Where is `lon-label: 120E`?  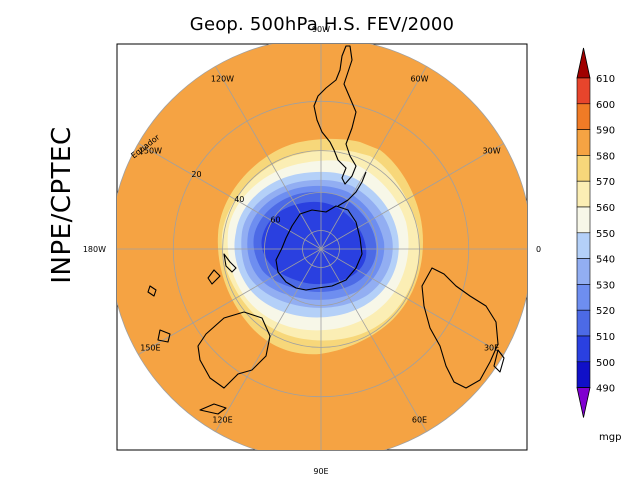
lon-label: 120E is located at coordinates (222, 420).